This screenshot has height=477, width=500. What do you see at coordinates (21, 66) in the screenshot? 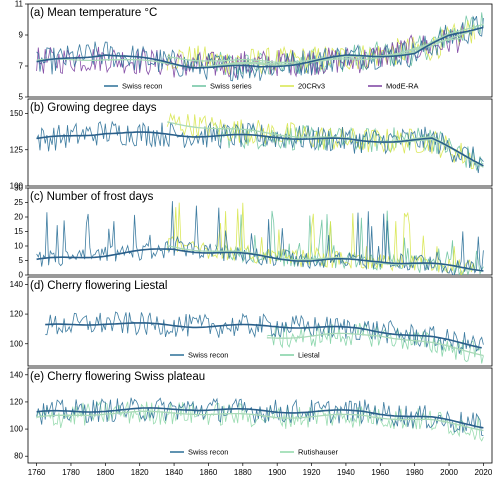
I see `y-tick-label: 7` at bounding box center [21, 66].